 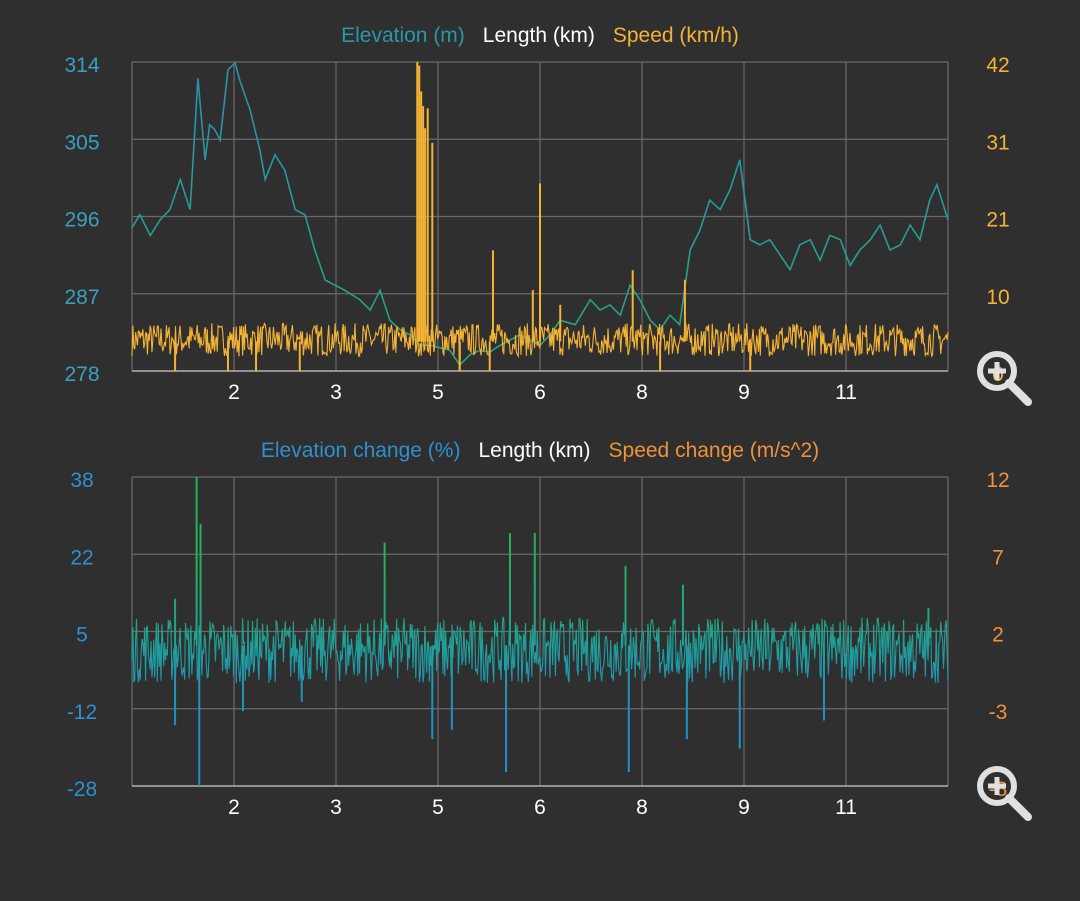 What do you see at coordinates (82, 789) in the screenshot?
I see `y-left-tick-label: -28` at bounding box center [82, 789].